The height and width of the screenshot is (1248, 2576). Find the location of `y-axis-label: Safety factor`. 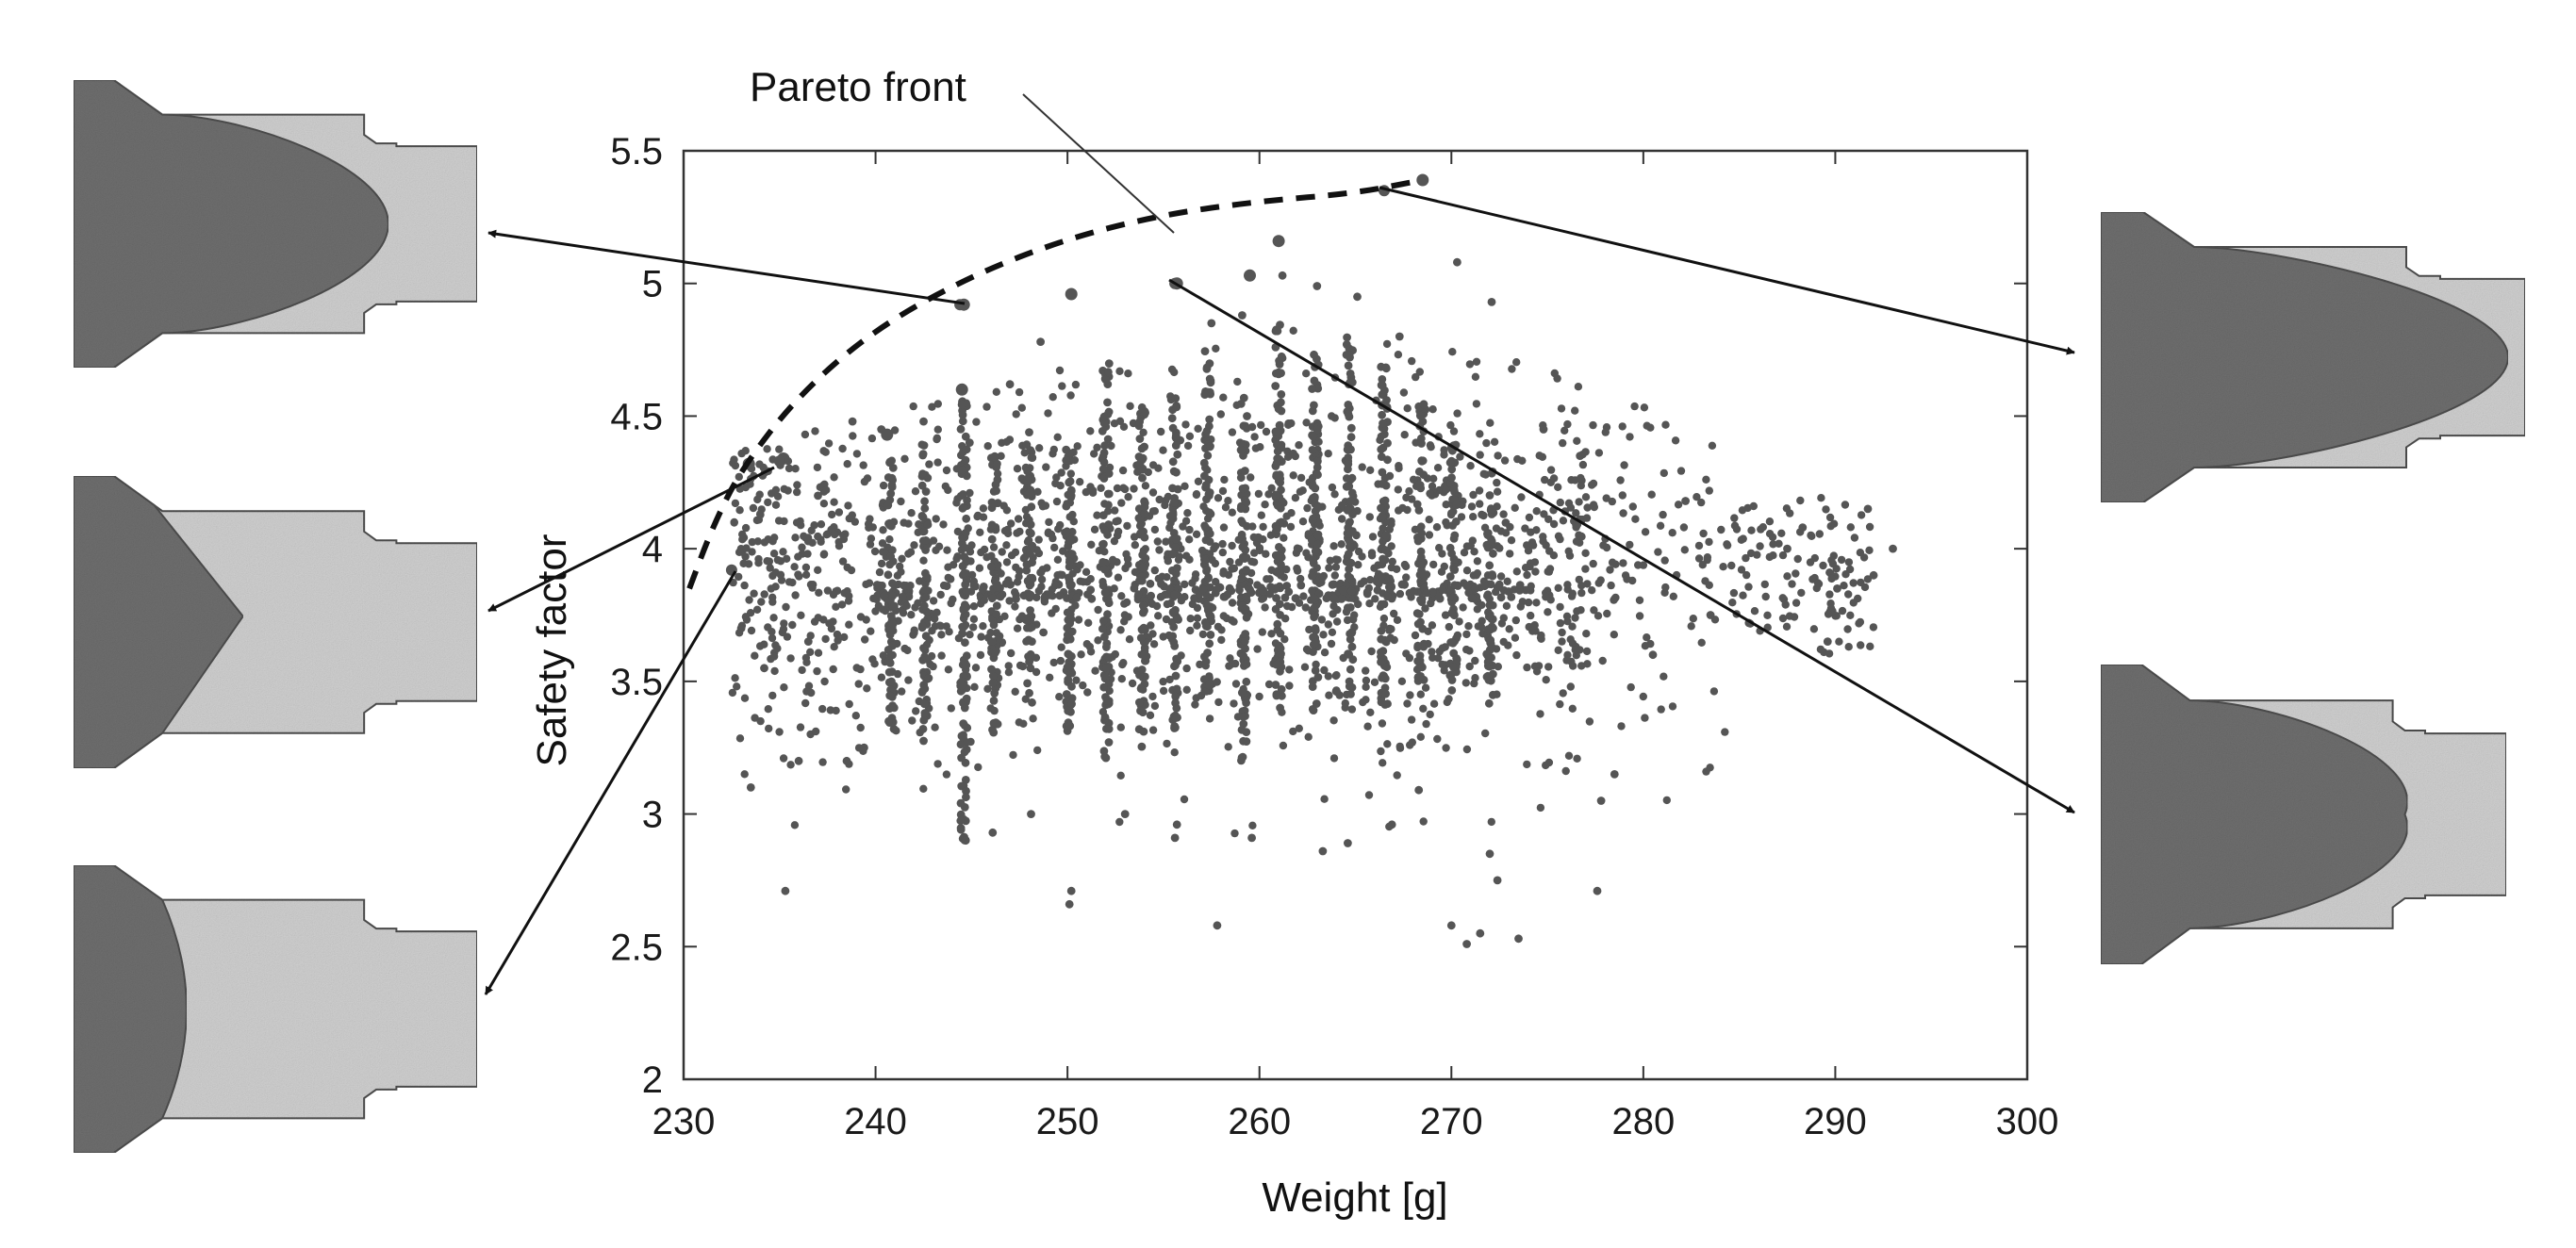

y-axis-label: Safety factor is located at coordinates (552, 650).